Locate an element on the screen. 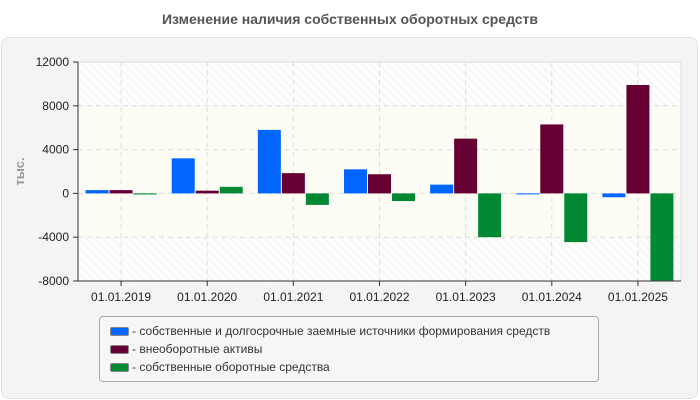  y-tick-label: 4000 is located at coordinates (55, 150).